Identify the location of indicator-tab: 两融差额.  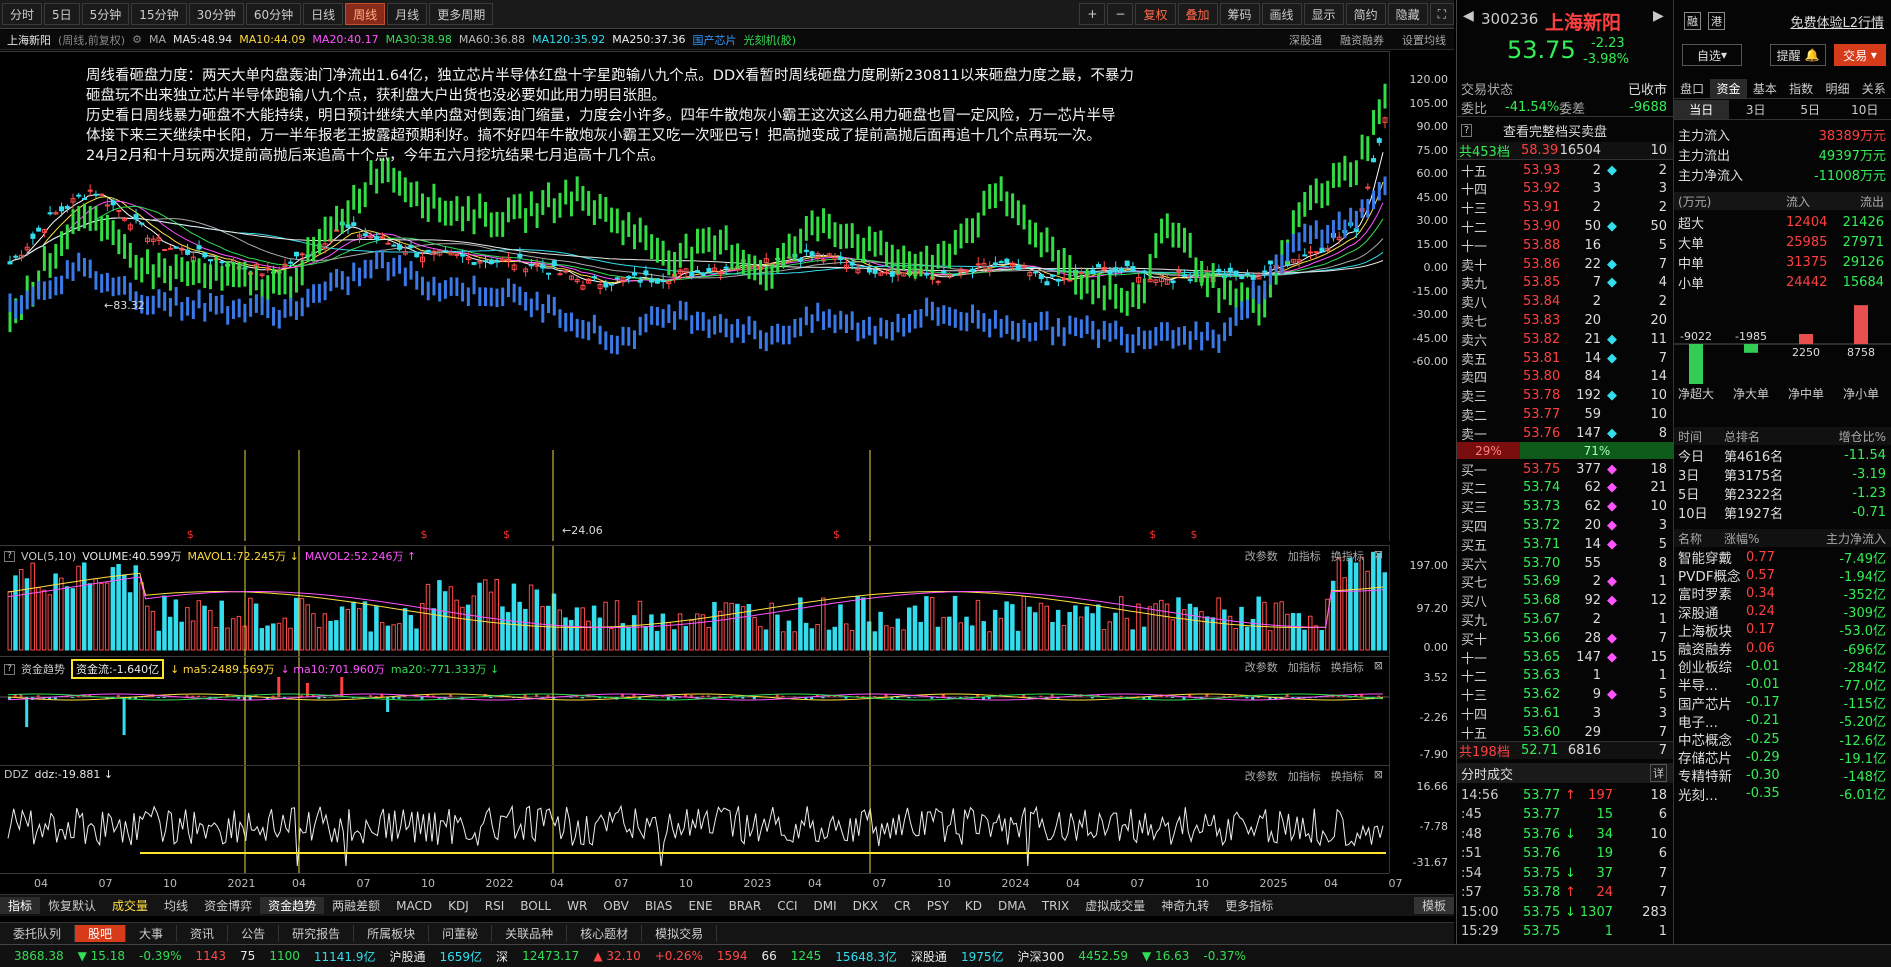
(356, 906).